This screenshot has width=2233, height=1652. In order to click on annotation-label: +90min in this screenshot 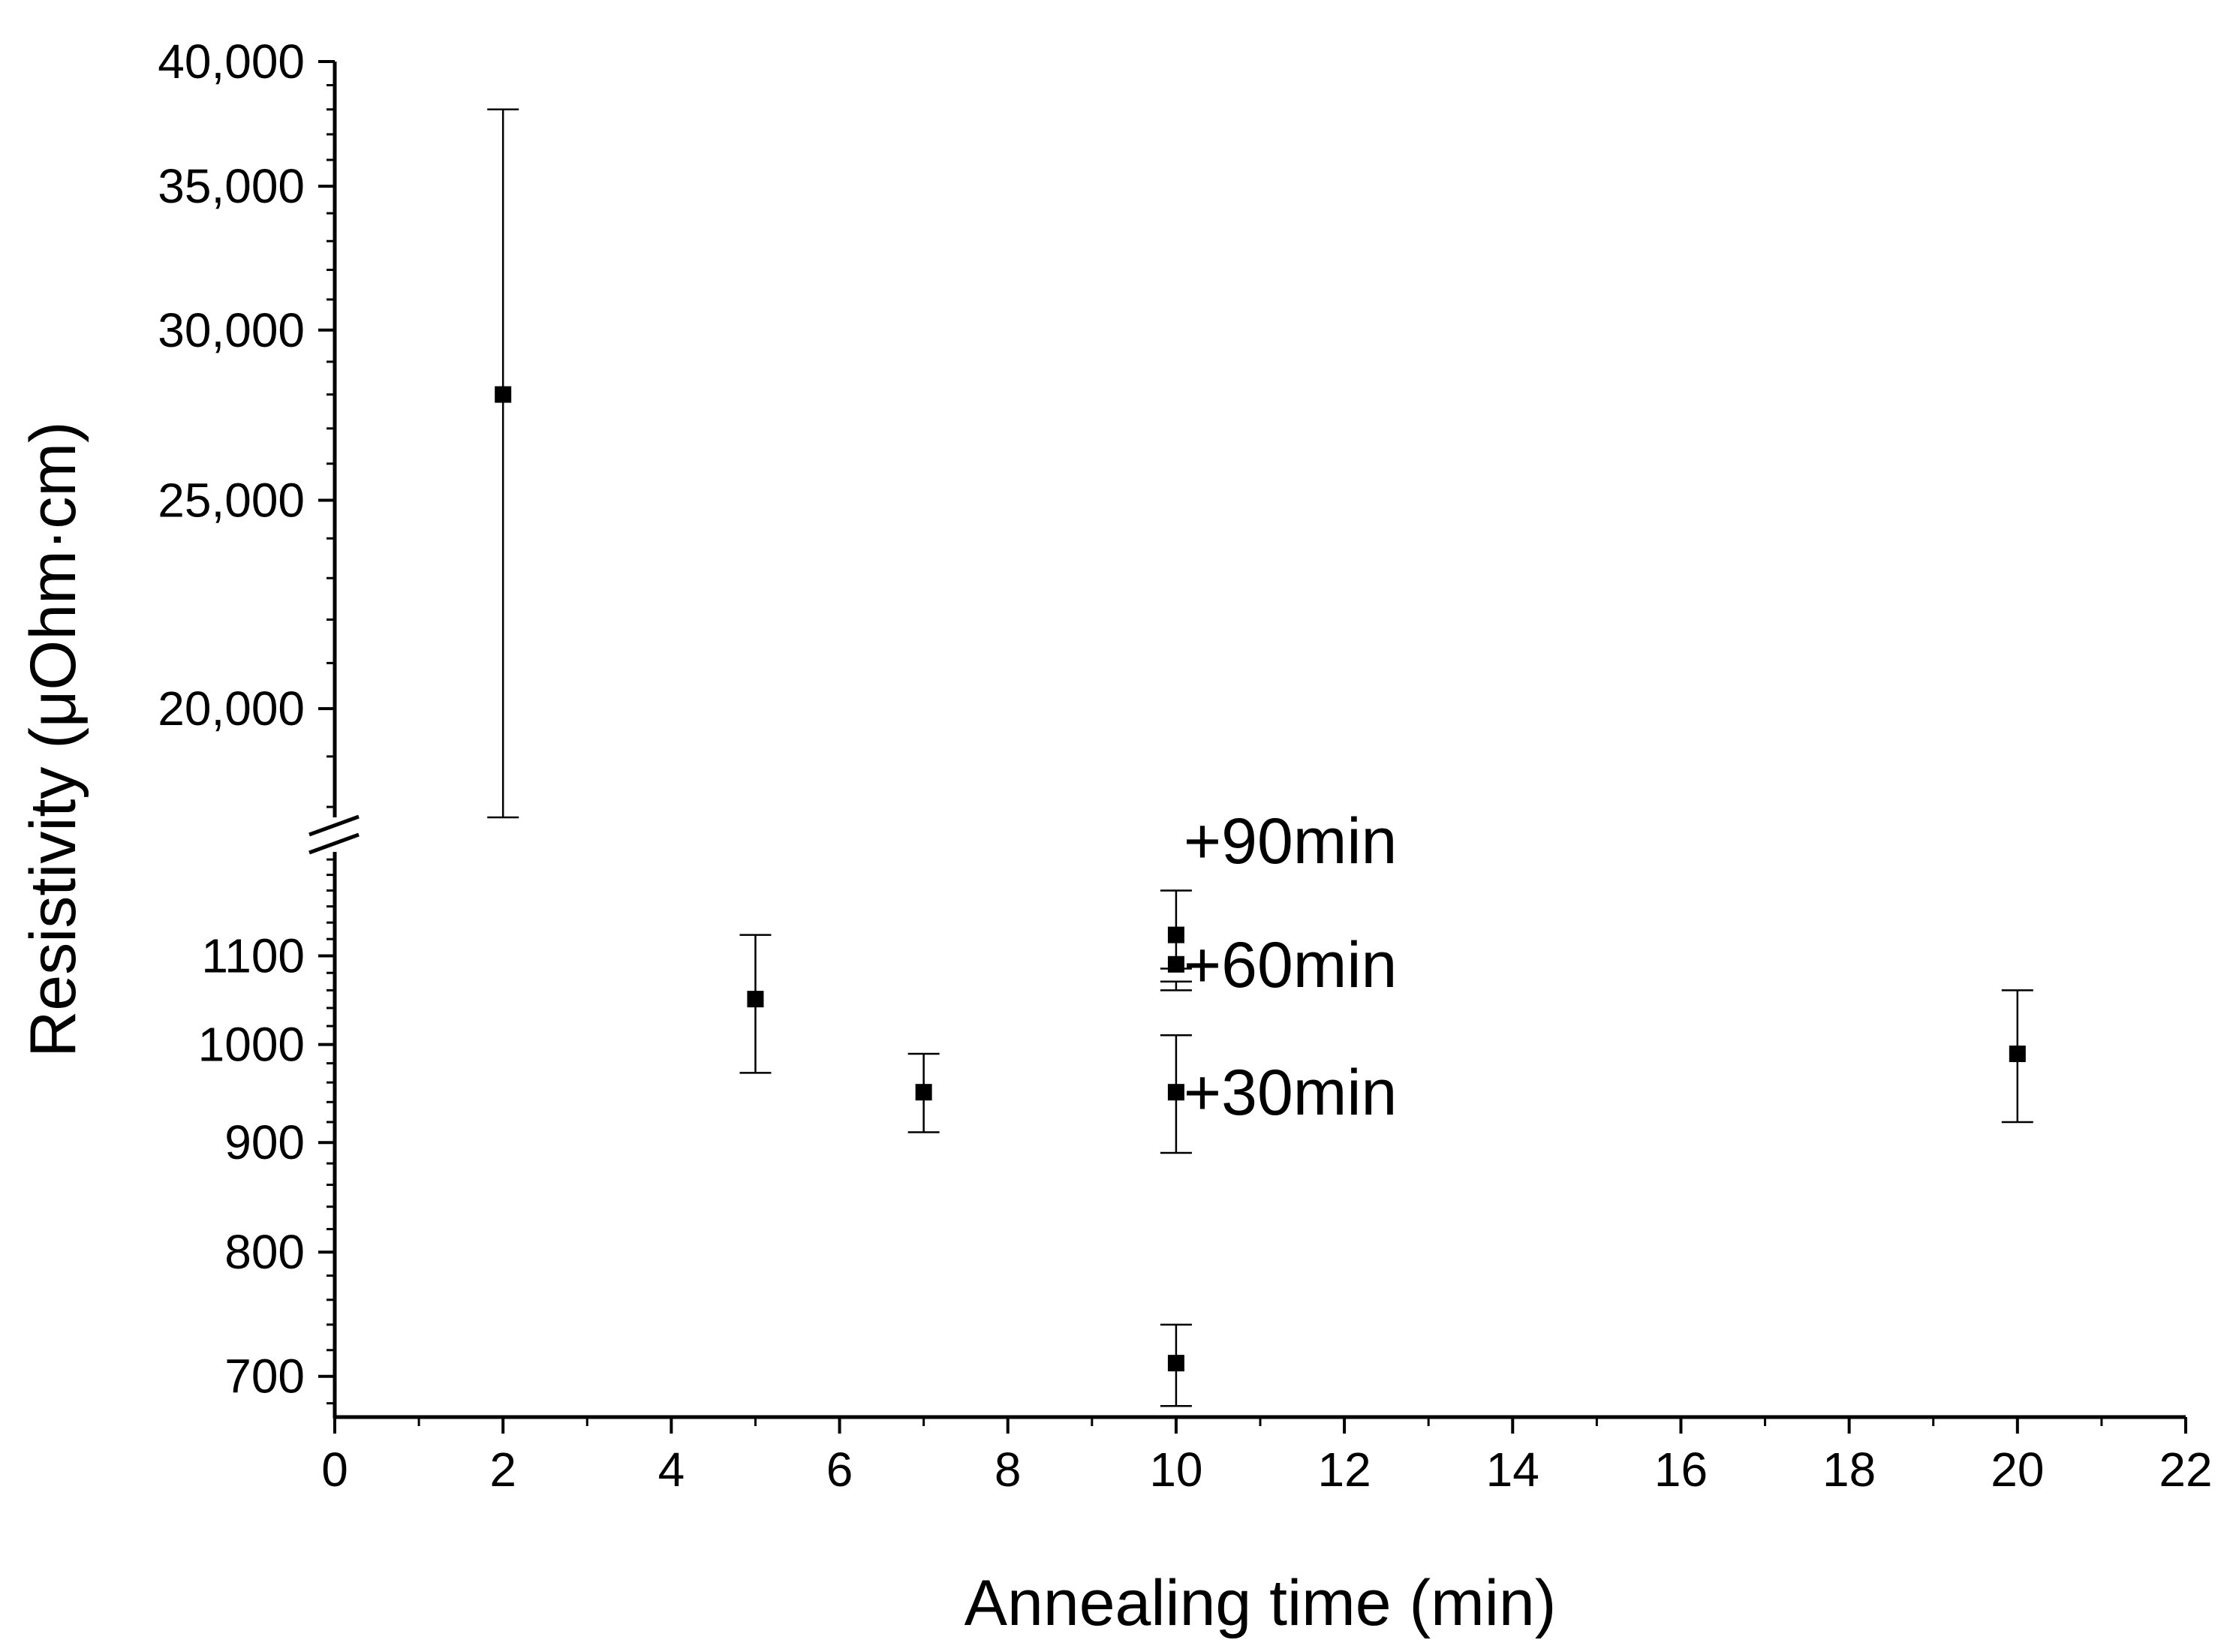, I will do `click(1290, 841)`.